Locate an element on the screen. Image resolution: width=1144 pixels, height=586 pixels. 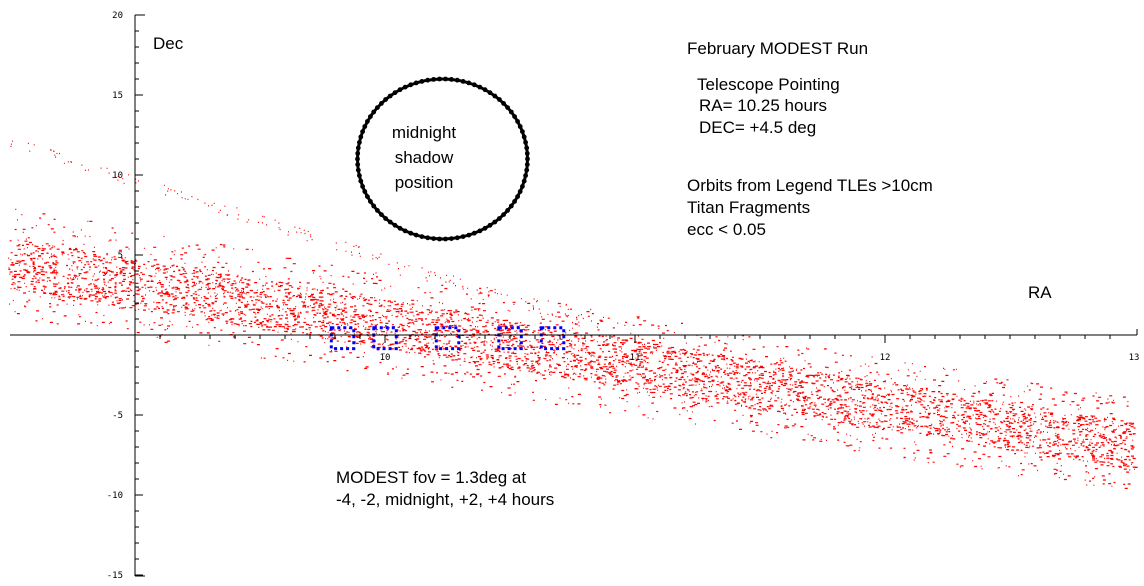
chart-title: February MODEST Run is located at coordinates (778, 48).